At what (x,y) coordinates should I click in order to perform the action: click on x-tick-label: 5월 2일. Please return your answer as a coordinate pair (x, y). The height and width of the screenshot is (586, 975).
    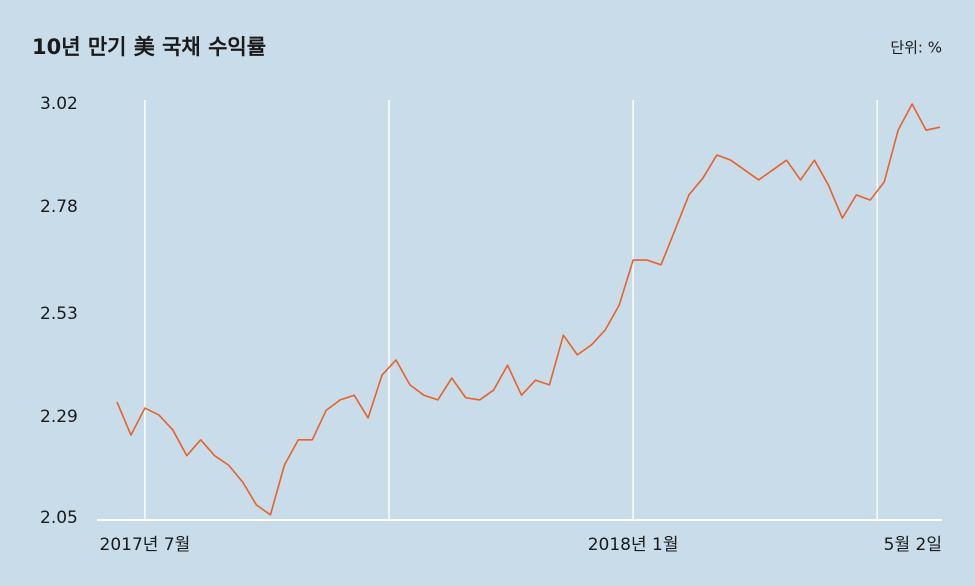
    Looking at the image, I should click on (913, 545).